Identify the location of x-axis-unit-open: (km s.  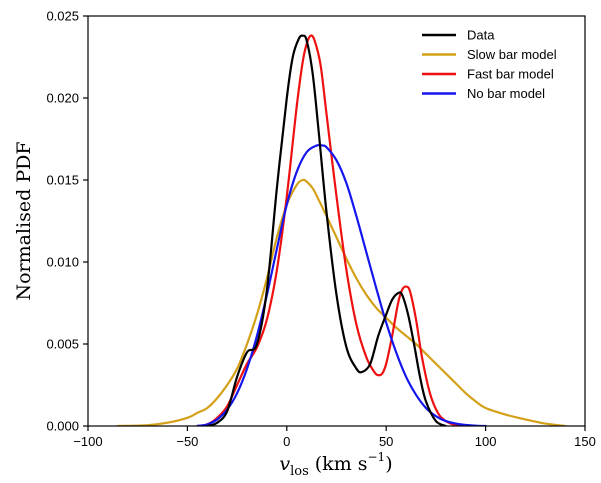
(341, 464).